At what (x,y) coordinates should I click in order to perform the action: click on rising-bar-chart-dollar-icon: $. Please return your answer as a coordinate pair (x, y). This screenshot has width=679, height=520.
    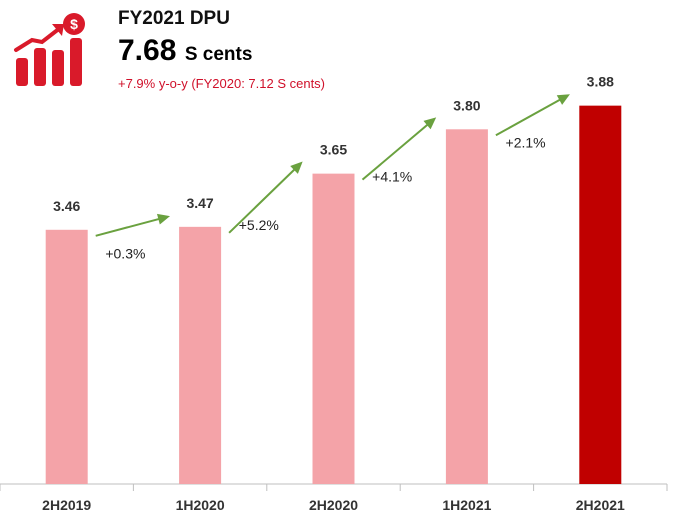
    Looking at the image, I should click on (49, 49).